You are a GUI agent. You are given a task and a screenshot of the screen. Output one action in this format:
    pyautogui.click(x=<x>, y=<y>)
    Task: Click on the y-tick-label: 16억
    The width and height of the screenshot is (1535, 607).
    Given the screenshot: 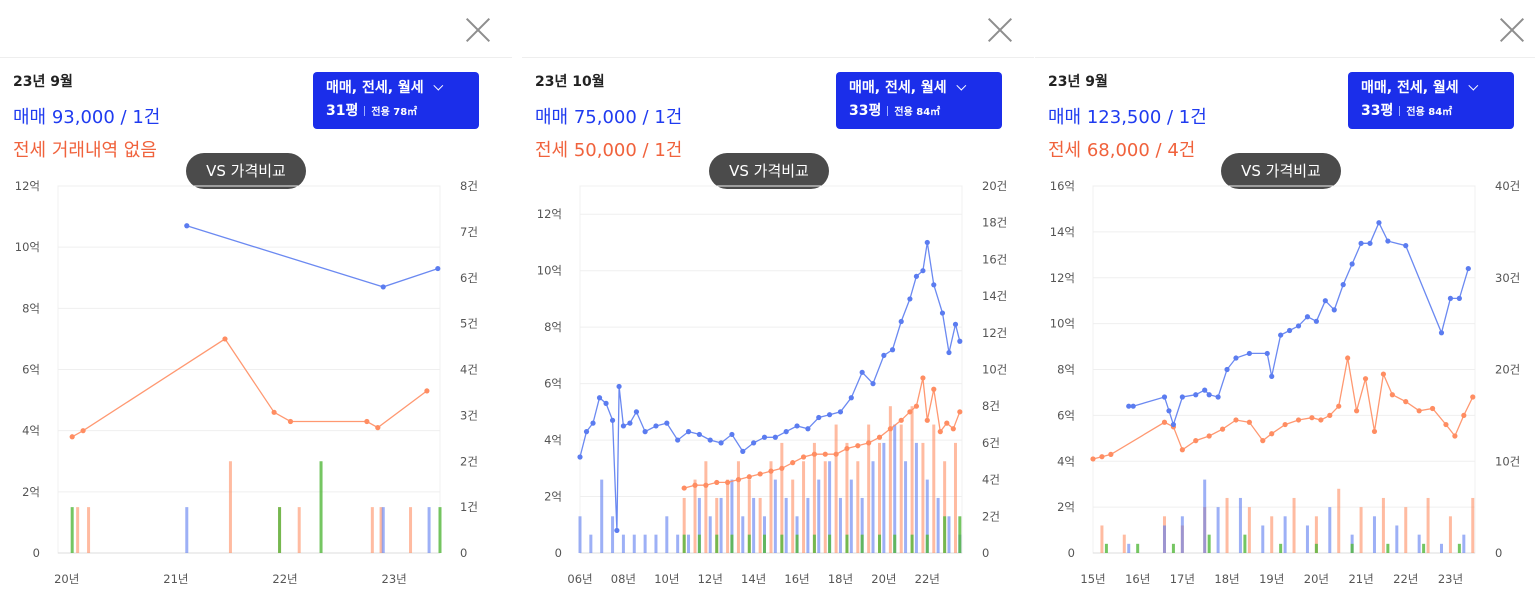 What is the action you would take?
    pyautogui.click(x=1062, y=186)
    